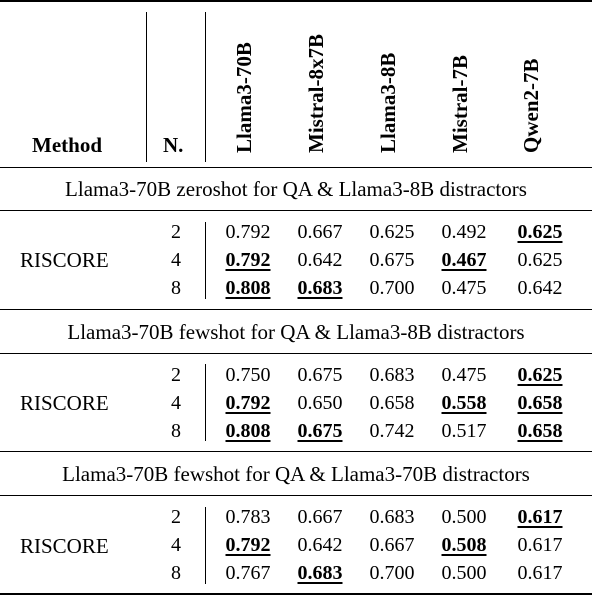 This screenshot has height=598, width=592. Describe the element at coordinates (316, 93) in the screenshot. I see `header-model-2: Mistral-8x7B` at that location.